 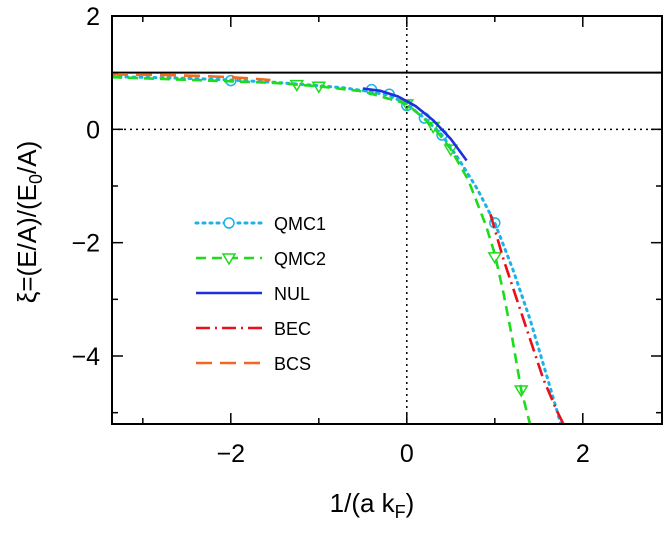 What do you see at coordinates (260, 294) in the screenshot?
I see `legend: QMC1 QMC2 NUL BEC BCS` at bounding box center [260, 294].